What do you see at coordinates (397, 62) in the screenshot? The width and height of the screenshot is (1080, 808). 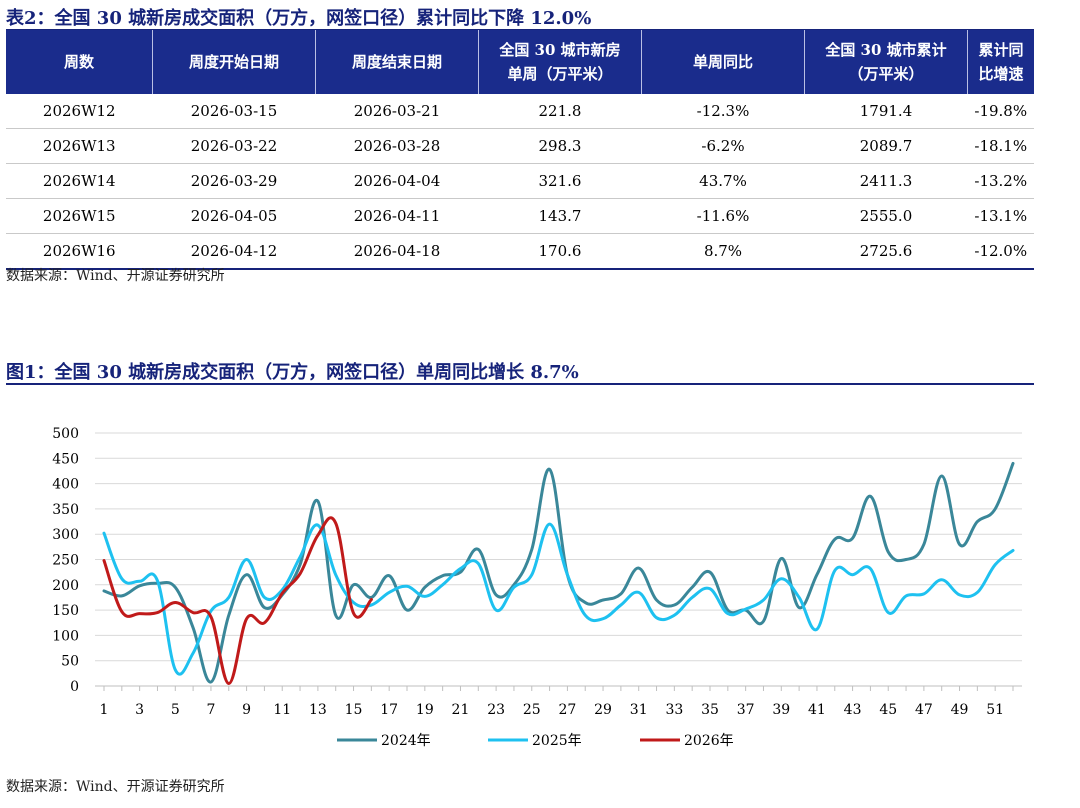 I see `header-end-date: 周度结束日期` at bounding box center [397, 62].